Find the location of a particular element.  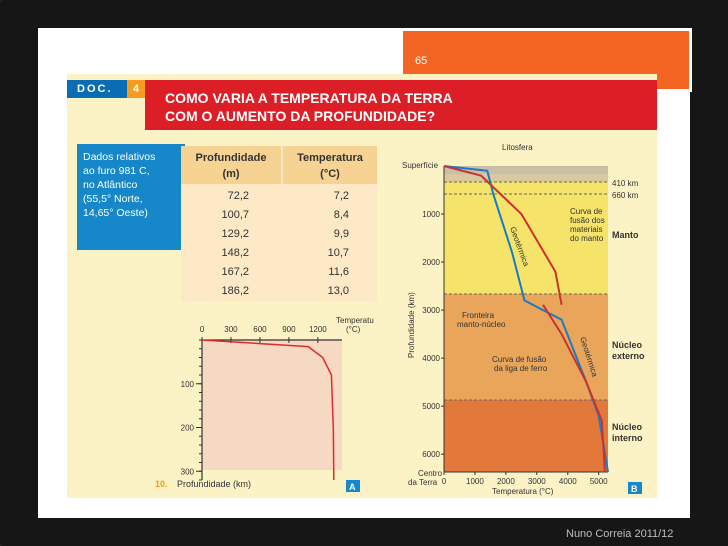

inner-core-label-1: Núcleo is located at coordinates (627, 427).